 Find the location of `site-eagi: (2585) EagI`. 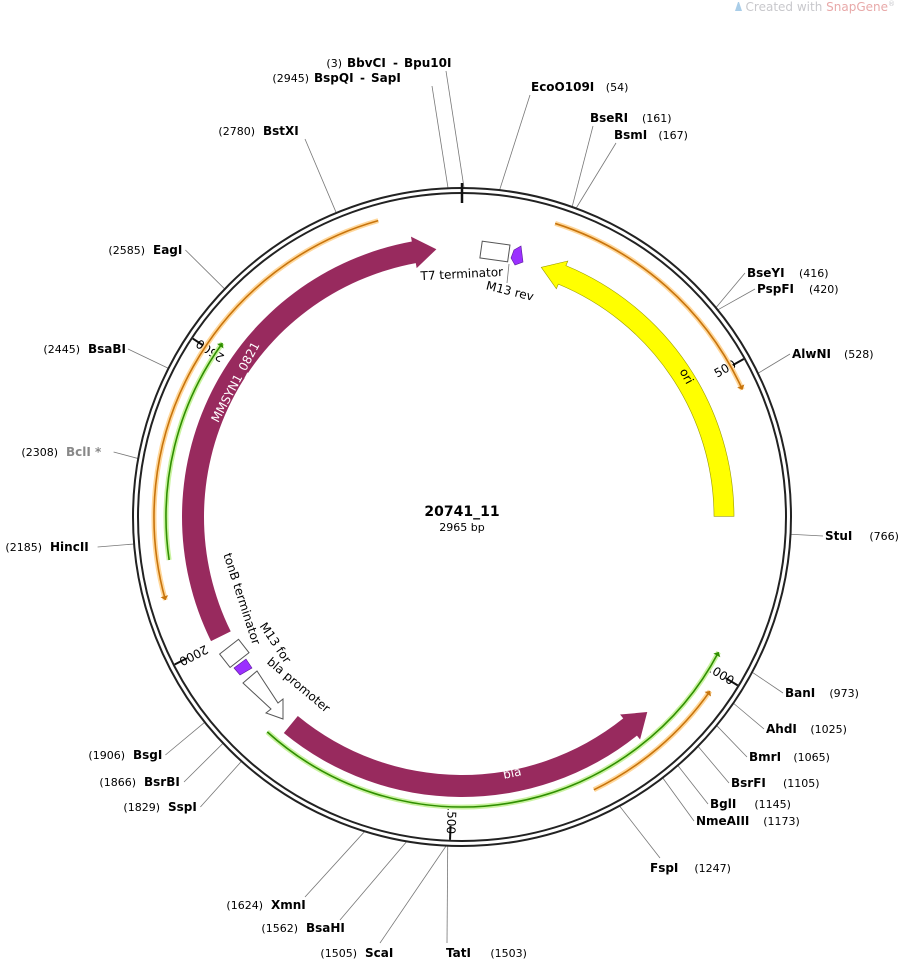

site-eagi: (2585) EagI is located at coordinates (145, 250).